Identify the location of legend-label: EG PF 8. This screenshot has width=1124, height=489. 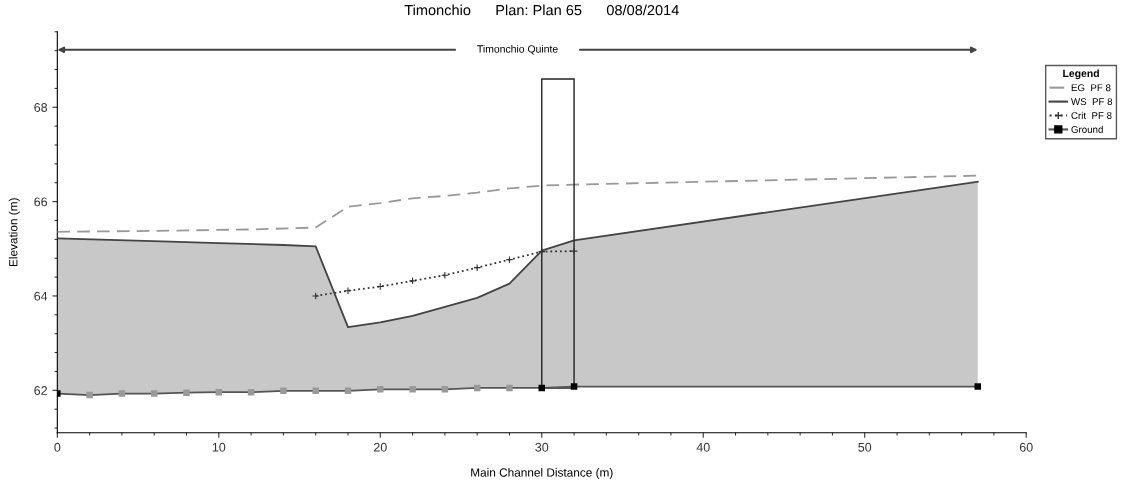
(1091, 88).